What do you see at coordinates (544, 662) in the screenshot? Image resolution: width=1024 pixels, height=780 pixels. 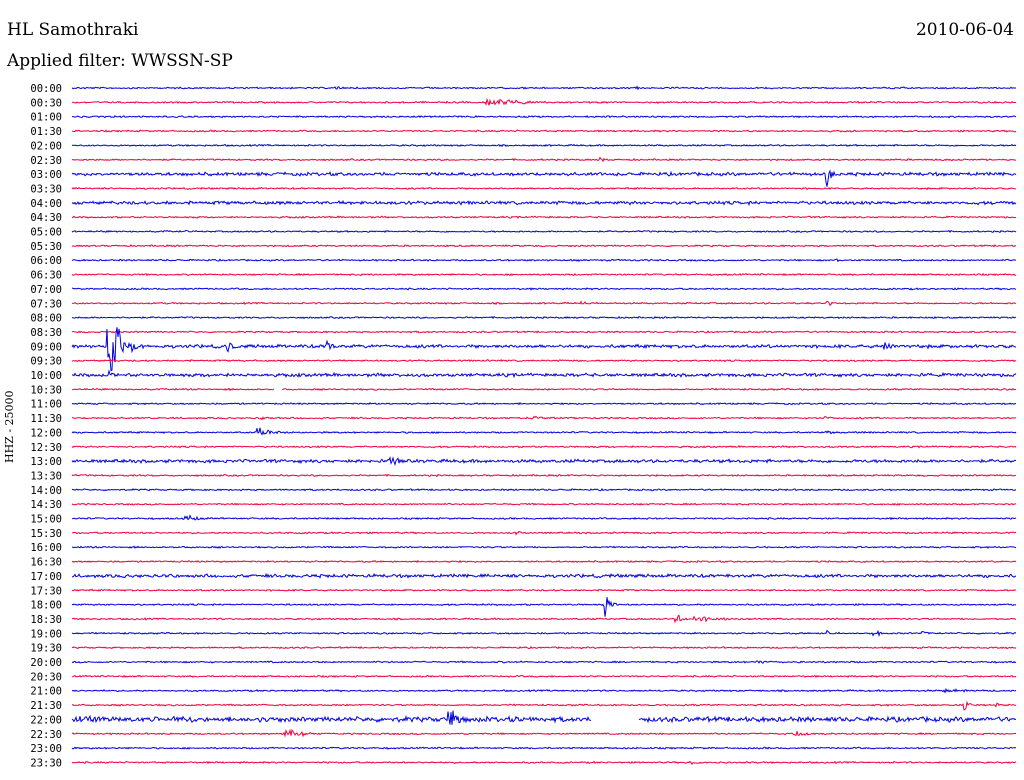 I see `trace-2000` at bounding box center [544, 662].